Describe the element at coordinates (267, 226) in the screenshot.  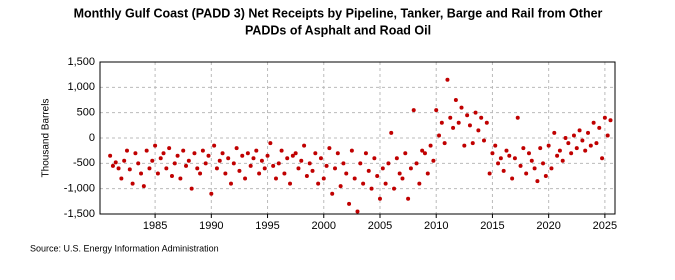
I see `x-tick-label: 1995` at that location.